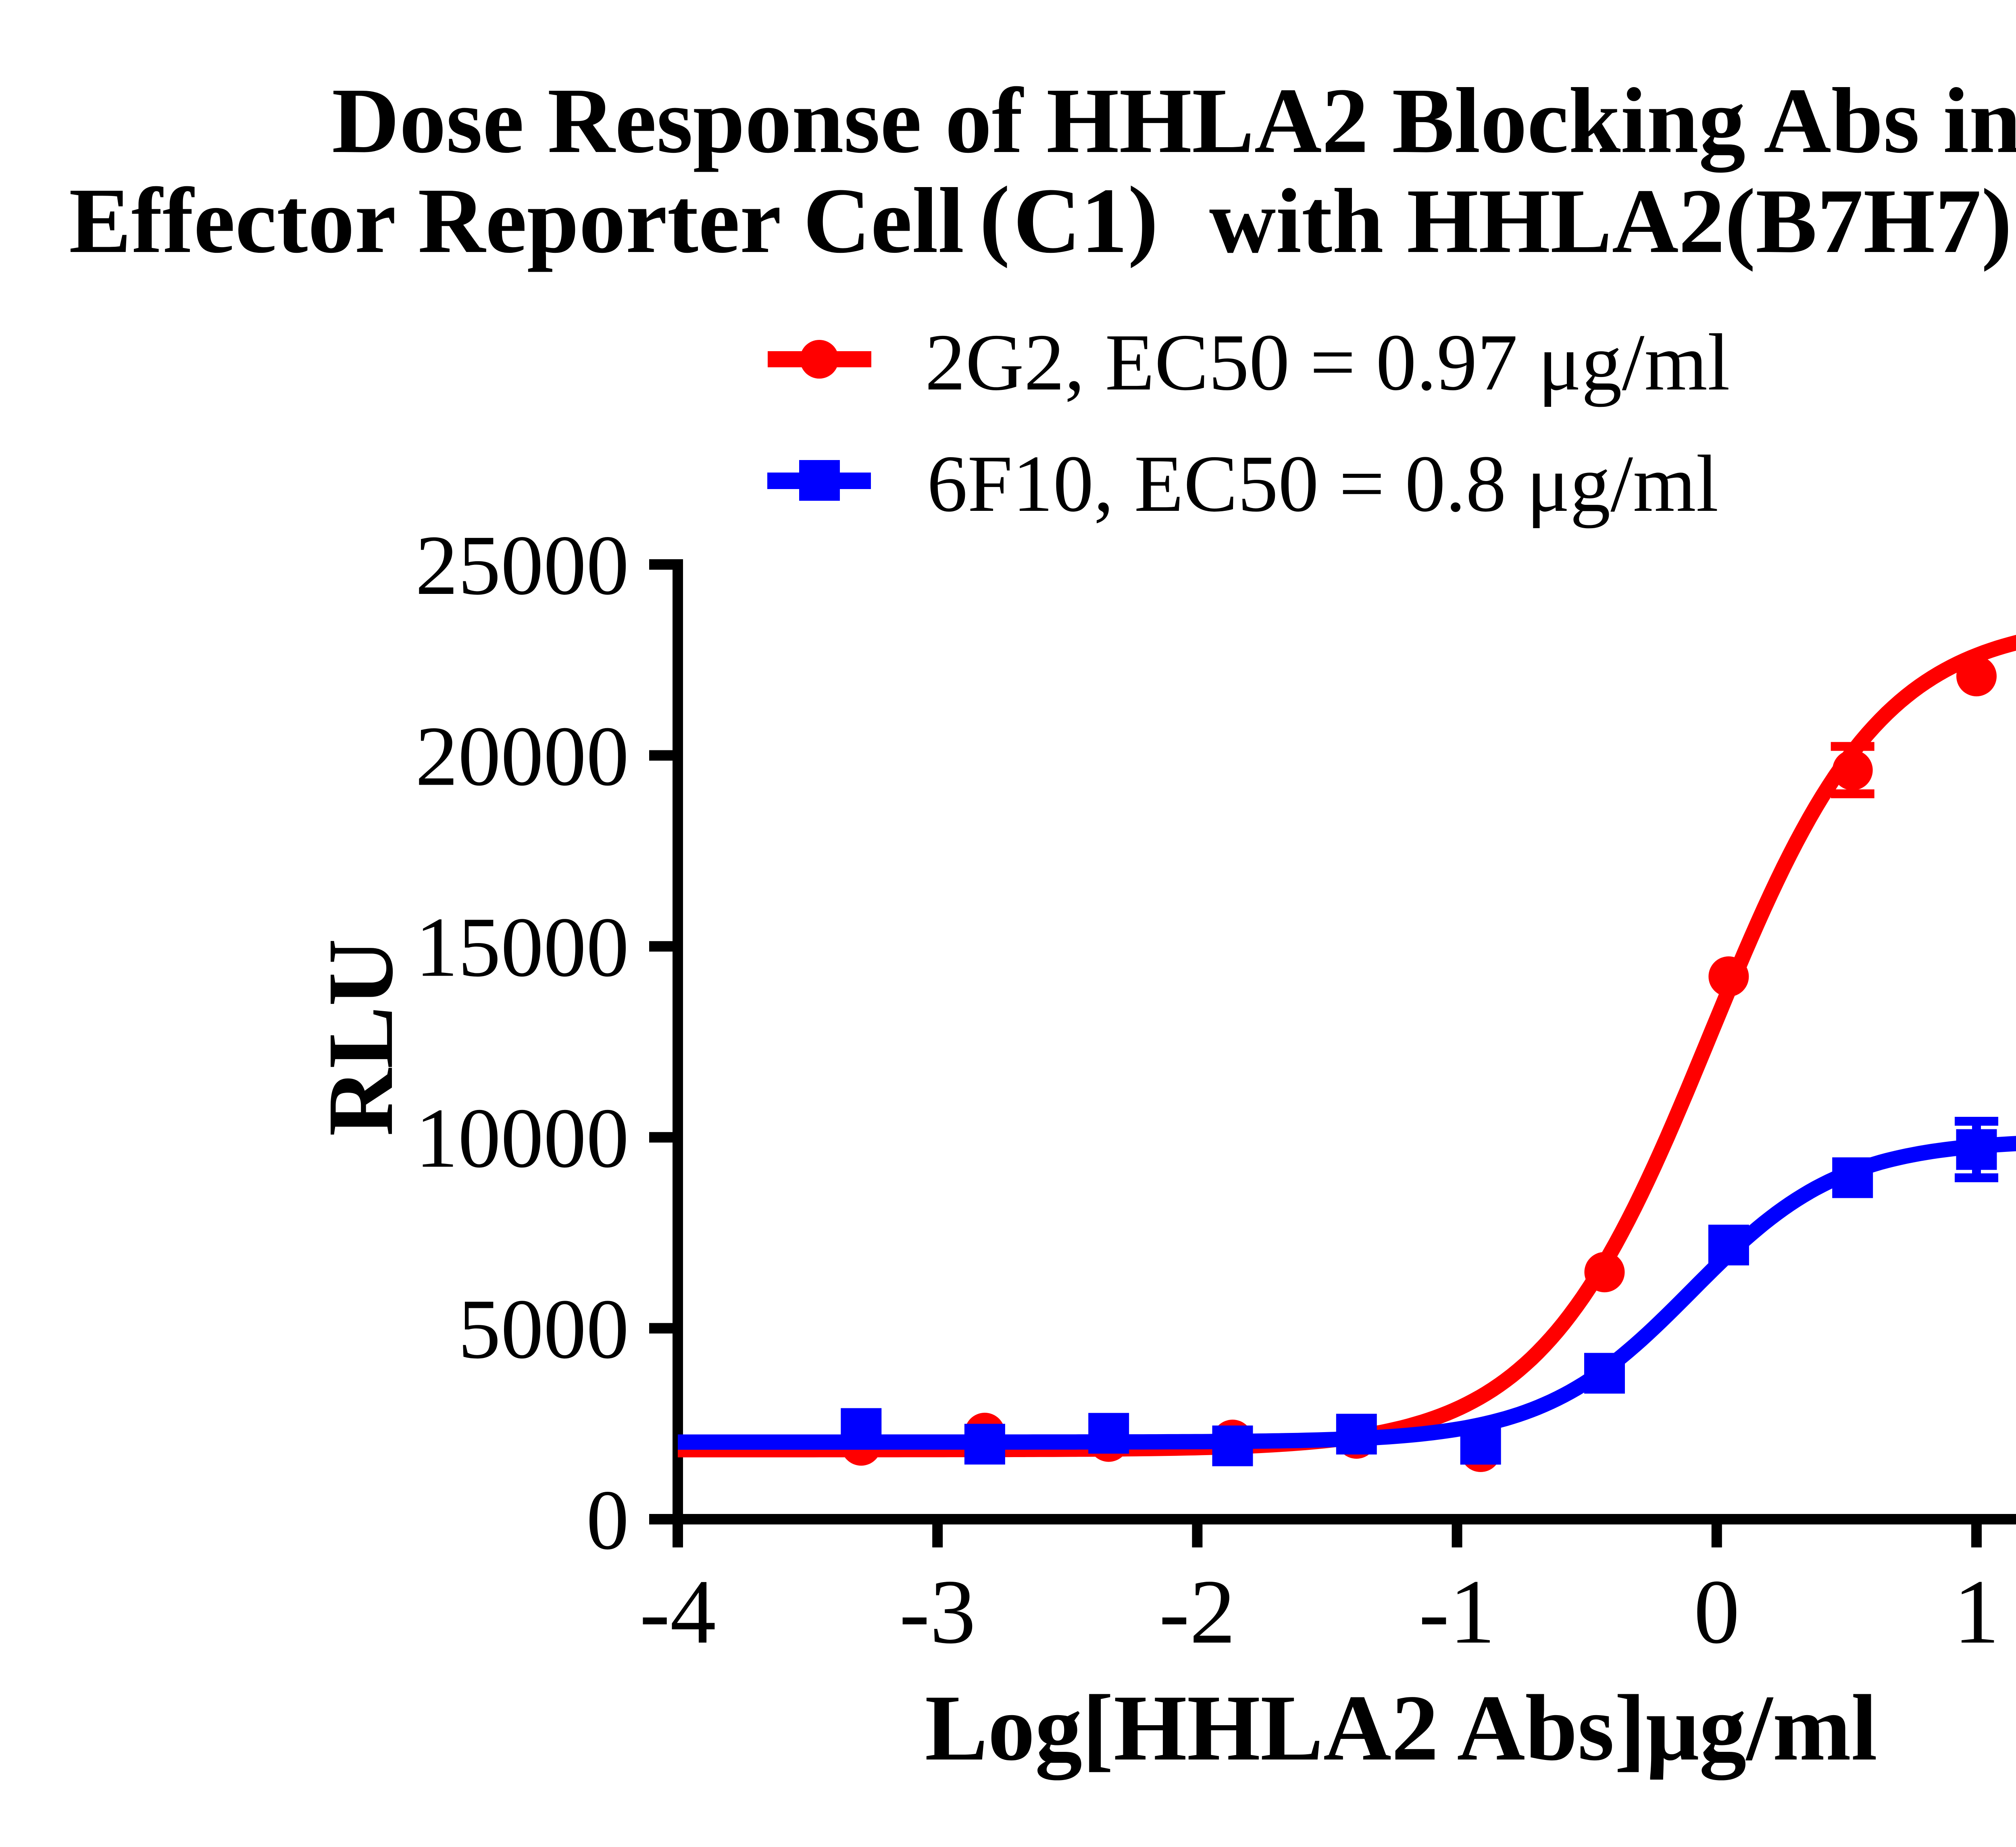 This screenshot has height=1847, width=2016. Describe the element at coordinates (1070, 221) in the screenshot. I see `svg-text: C1` at that location.